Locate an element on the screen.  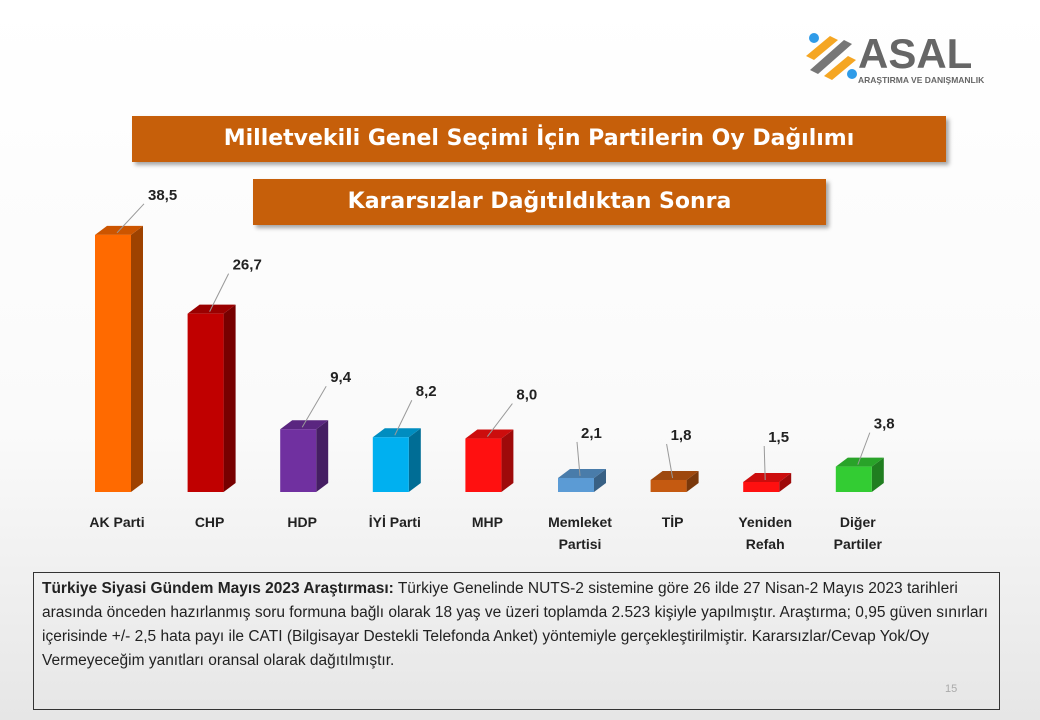
page-number: 15 is located at coordinates (951, 689).